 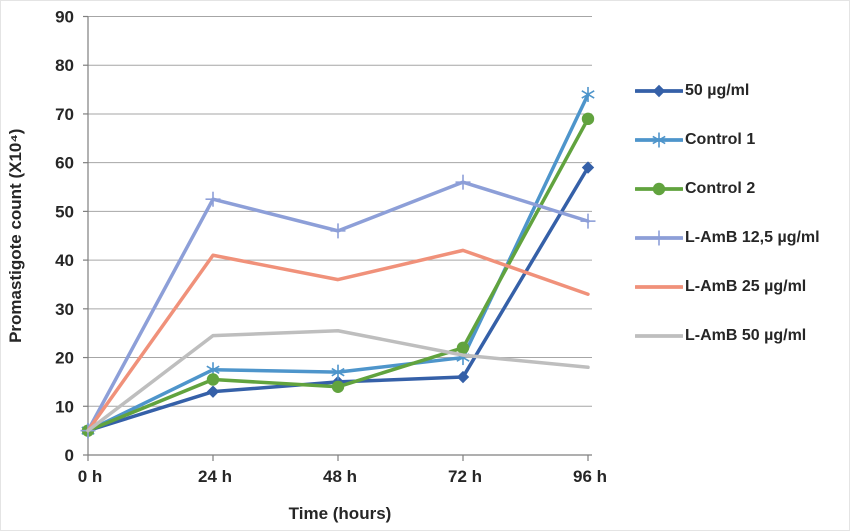 I want to click on y-tick-label: 90, so click(x=64, y=17).